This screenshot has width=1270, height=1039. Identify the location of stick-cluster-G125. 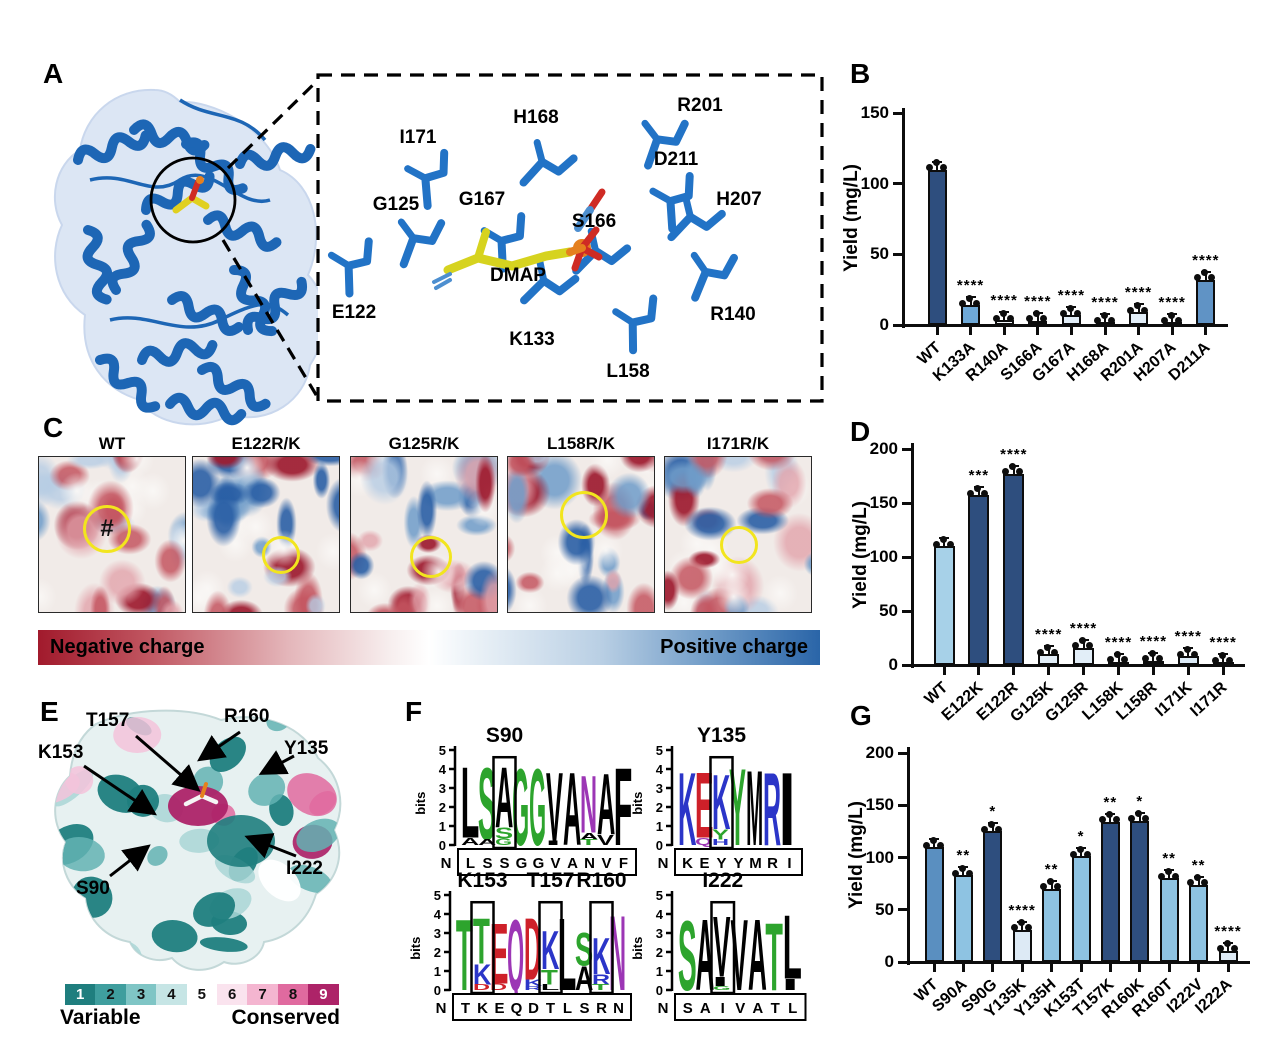
(421, 243).